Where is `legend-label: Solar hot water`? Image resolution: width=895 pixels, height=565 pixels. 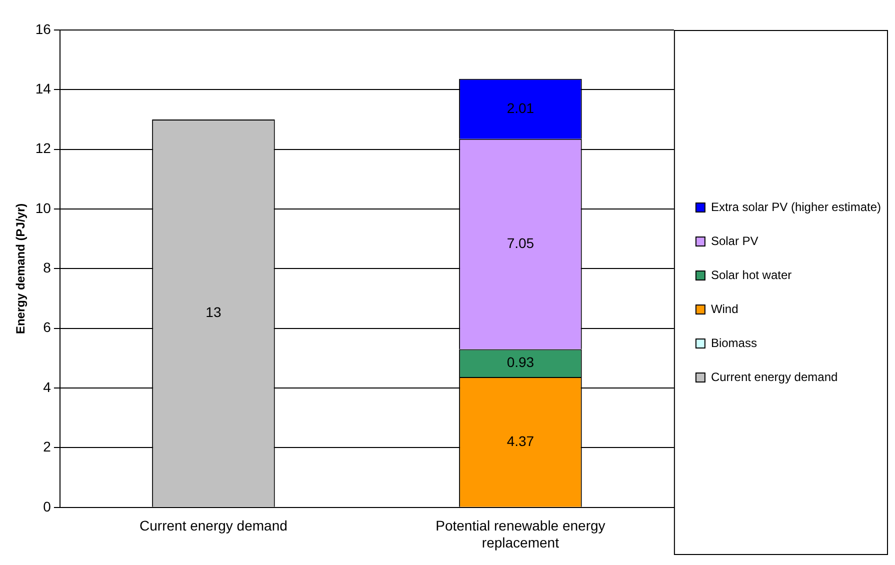 legend-label: Solar hot water is located at coordinates (751, 275).